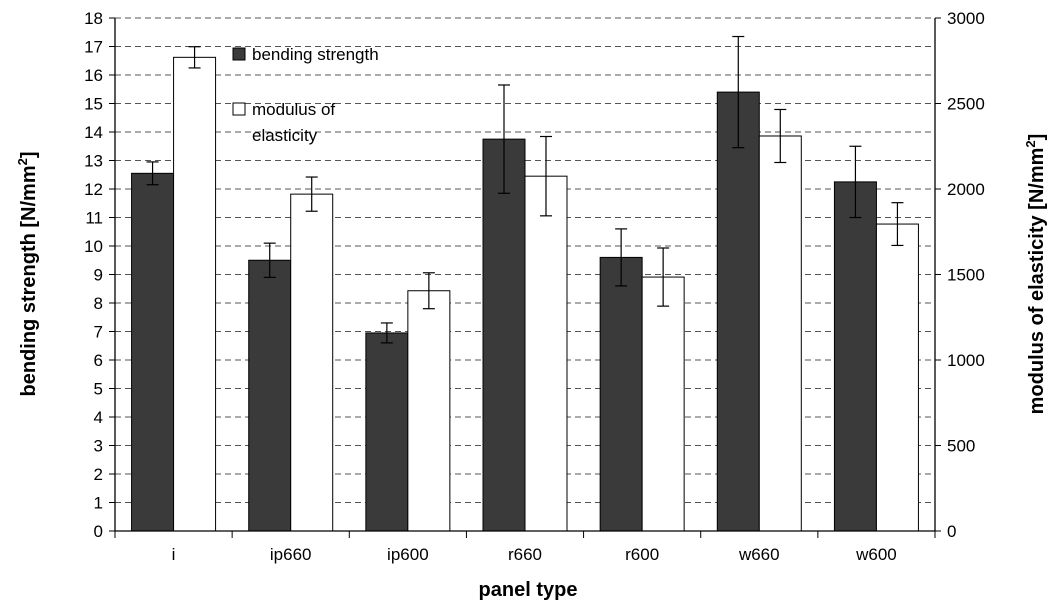 The width and height of the screenshot is (1055, 604). What do you see at coordinates (897, 377) in the screenshot?
I see `bar-modulus-of-elasticity-w600` at bounding box center [897, 377].